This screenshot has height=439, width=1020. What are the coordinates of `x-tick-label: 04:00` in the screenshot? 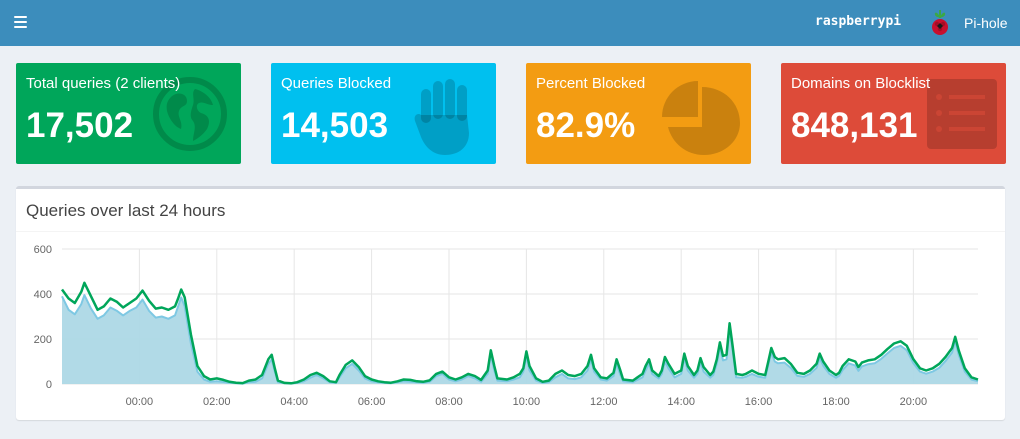 It's located at (294, 402).